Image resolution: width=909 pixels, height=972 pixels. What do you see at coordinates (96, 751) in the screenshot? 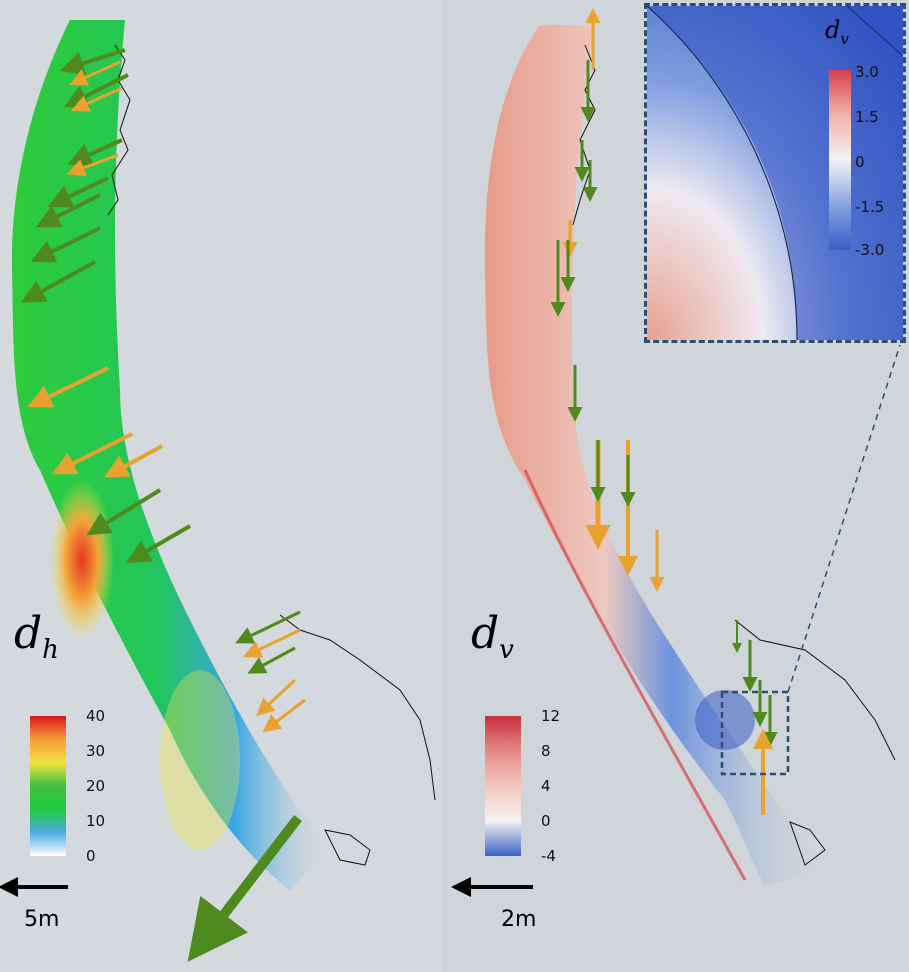
I see `dh-tick: 30` at bounding box center [96, 751].